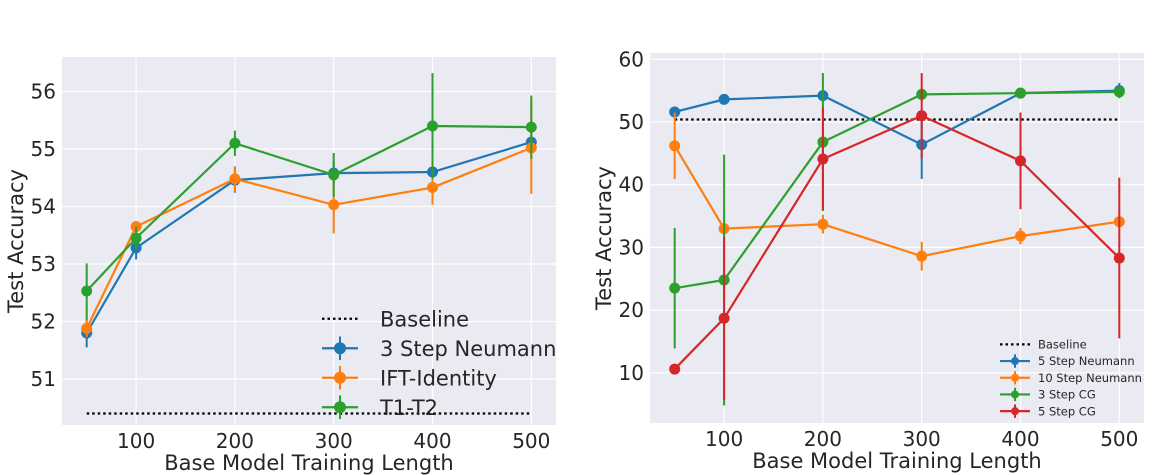 The image size is (1154, 475). Describe the element at coordinates (1067, 411) in the screenshot. I see `legend-label: 5 Step CG` at that location.